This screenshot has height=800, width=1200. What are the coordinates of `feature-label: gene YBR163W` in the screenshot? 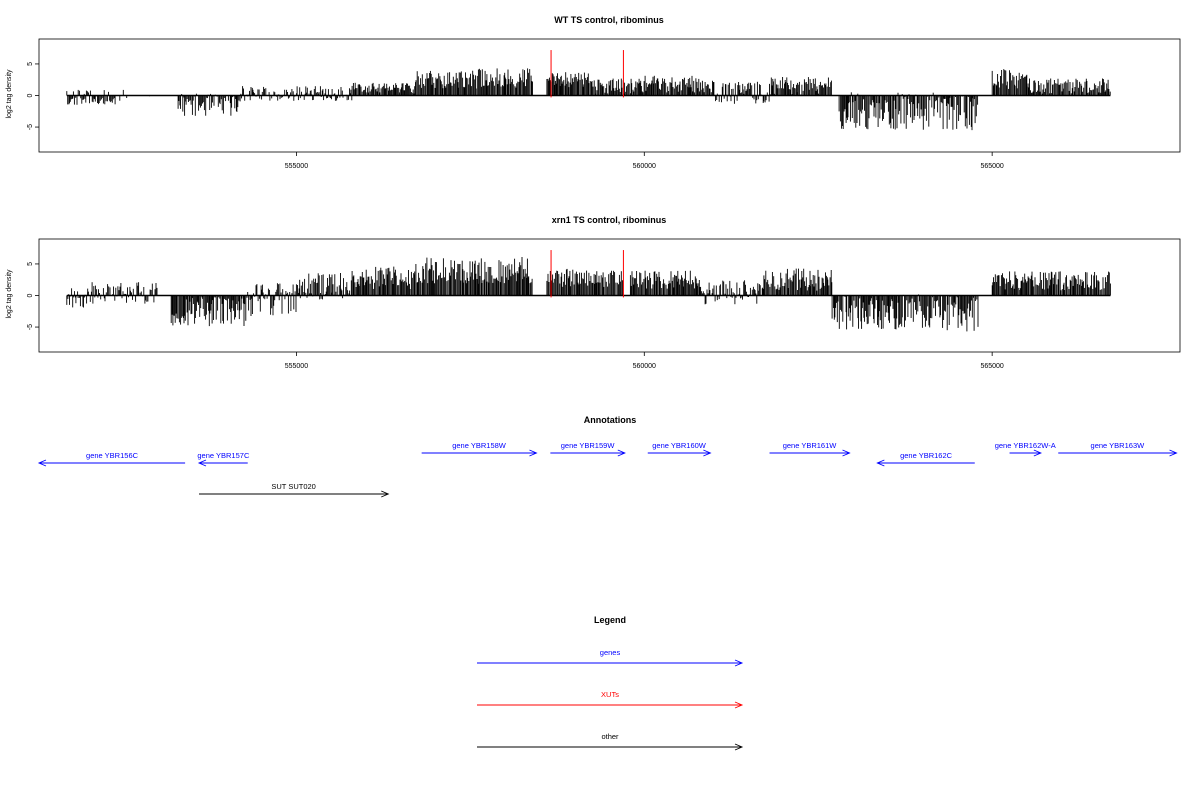 It's located at (1118, 445).